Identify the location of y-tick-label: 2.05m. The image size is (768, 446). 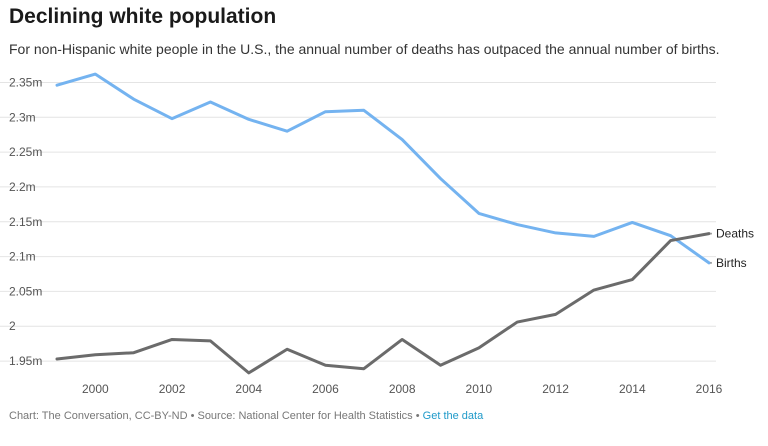
(25, 291).